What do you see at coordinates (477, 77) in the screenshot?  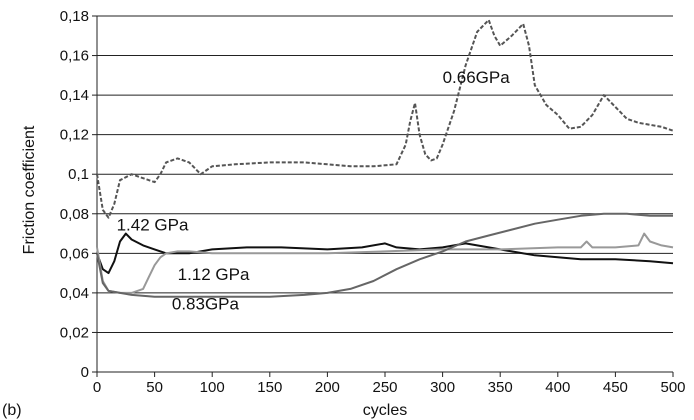 I see `annotation-label: 0.66GPa` at bounding box center [477, 77].